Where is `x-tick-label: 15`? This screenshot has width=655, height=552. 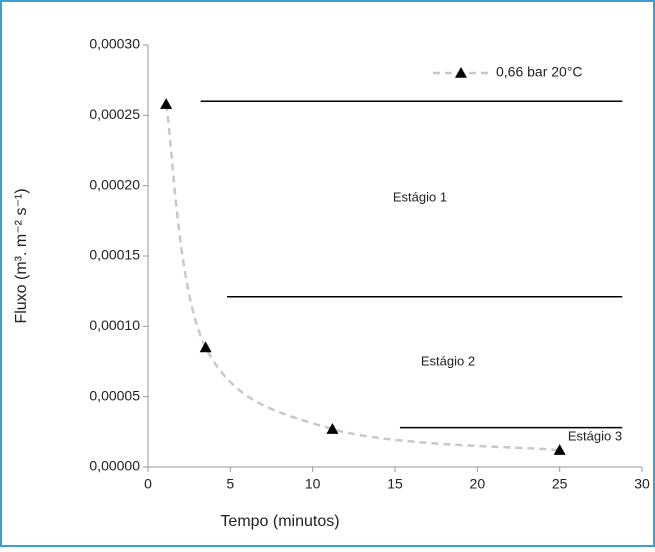
x-tick-label: 15 is located at coordinates (395, 484).